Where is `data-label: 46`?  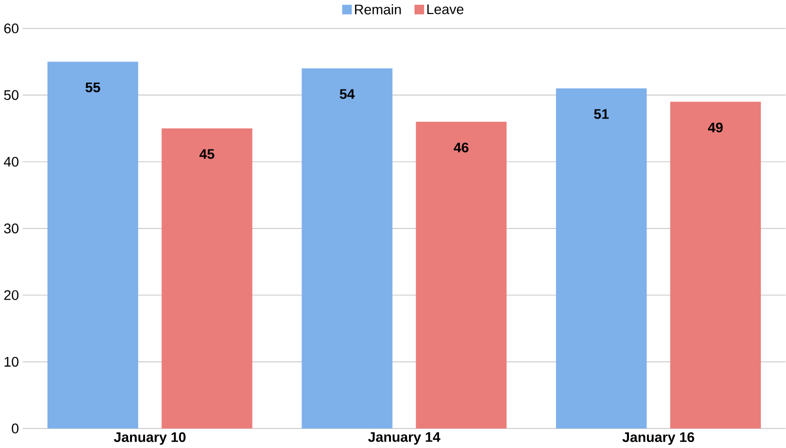 data-label: 46 is located at coordinates (461, 147).